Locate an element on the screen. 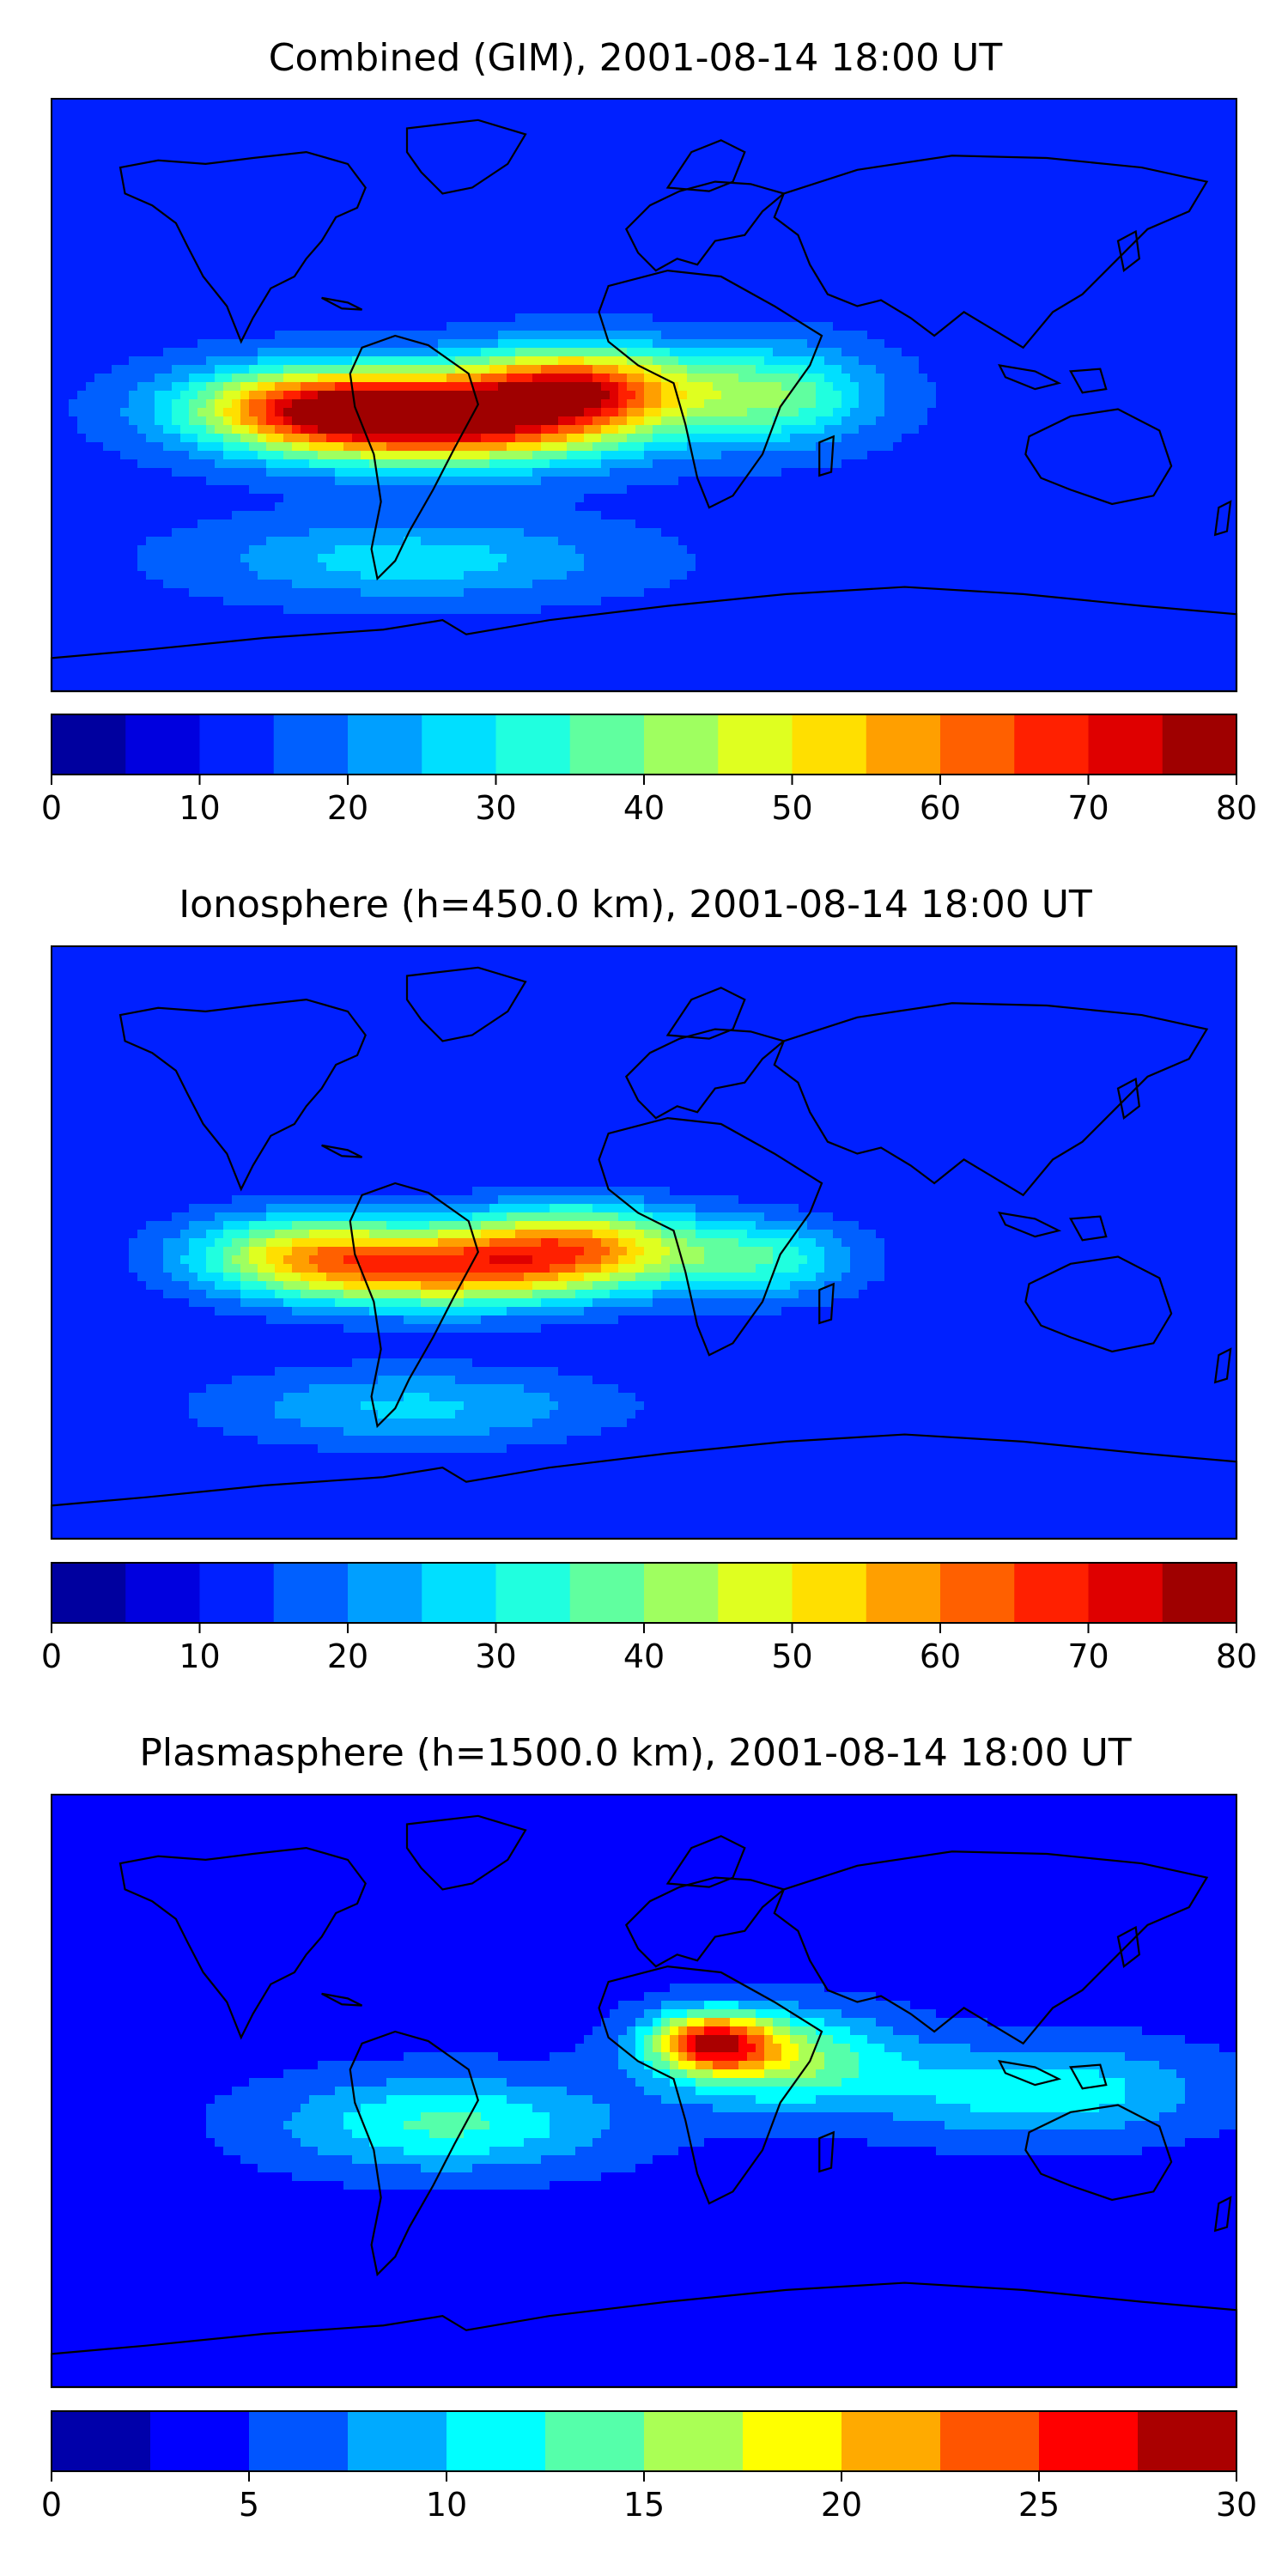  panel1-colorbar: 0 10 20 30 40 50 60 70 80 is located at coordinates (649, 770).